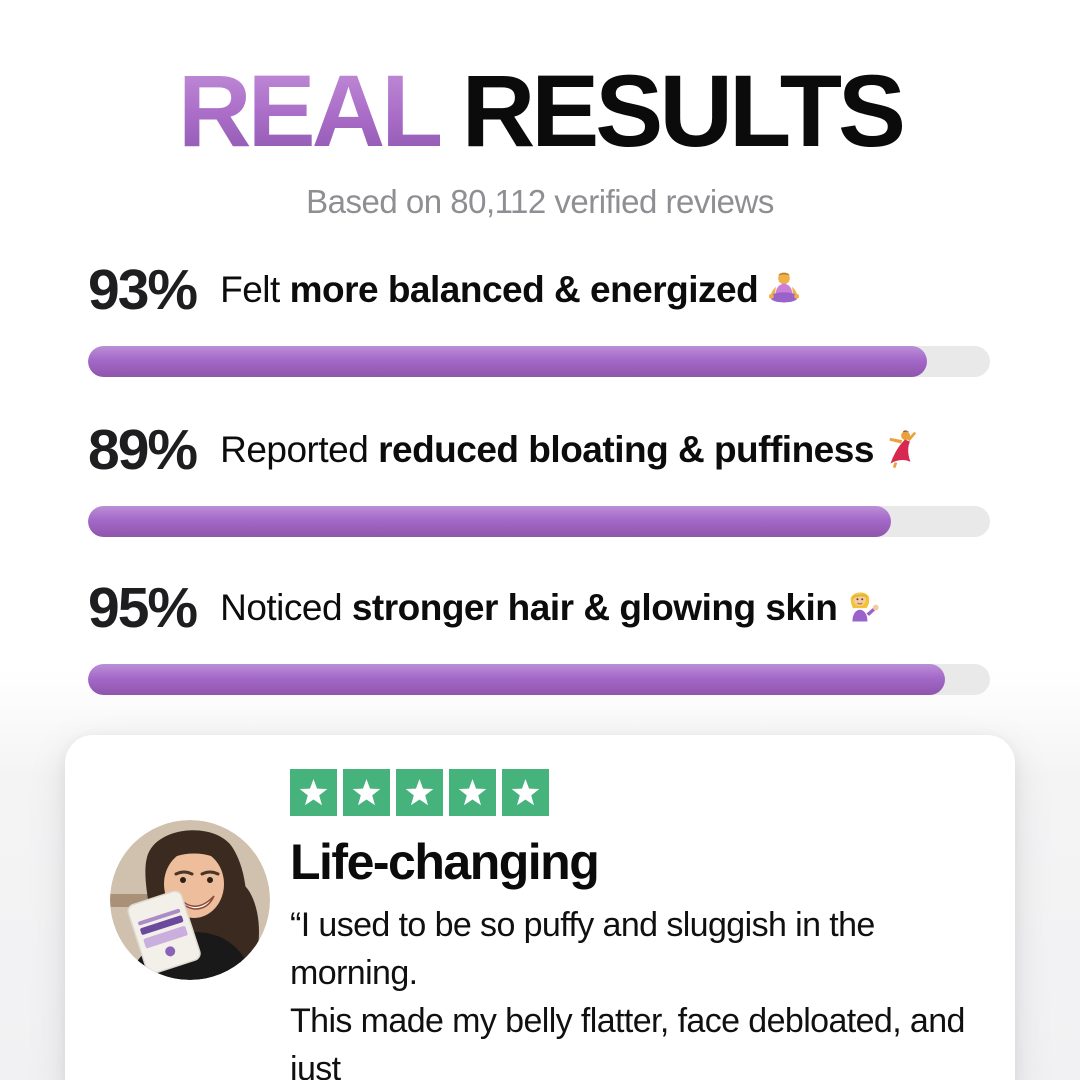 The height and width of the screenshot is (1080, 1080). Describe the element at coordinates (143, 450) in the screenshot. I see `stat-percent: 89%` at that location.